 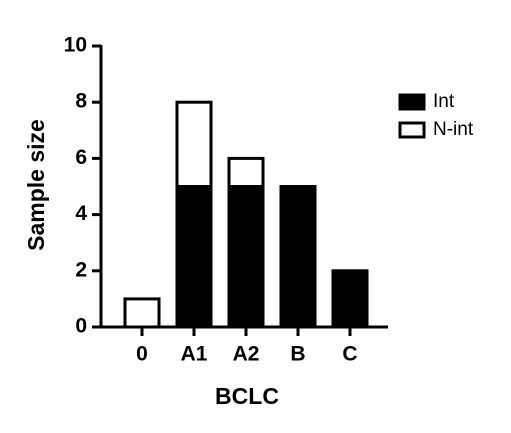 What do you see at coordinates (246, 354) in the screenshot?
I see `x-tick-label: A2` at bounding box center [246, 354].